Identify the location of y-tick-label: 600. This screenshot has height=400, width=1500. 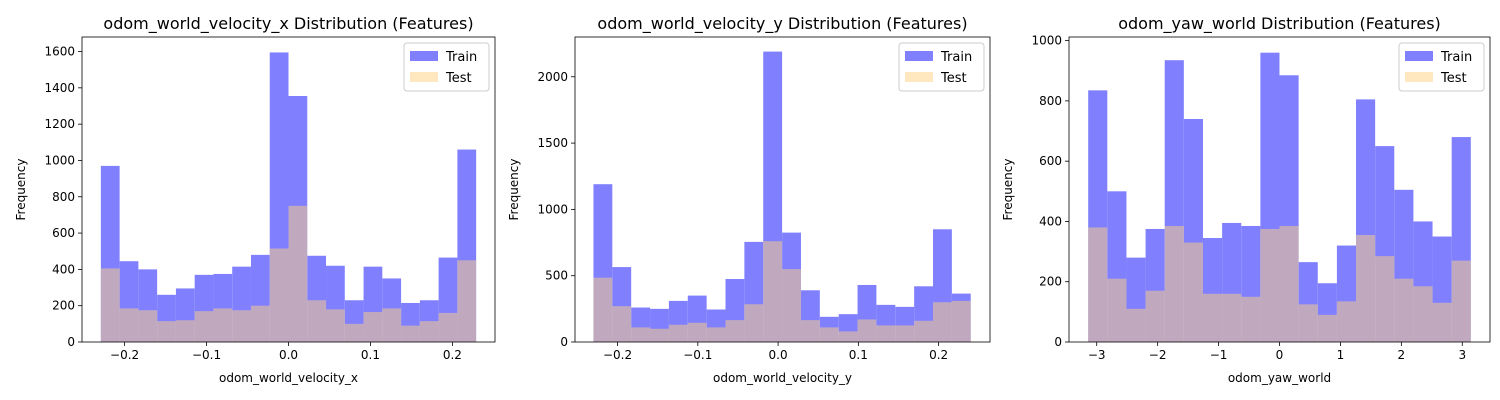
(63, 233).